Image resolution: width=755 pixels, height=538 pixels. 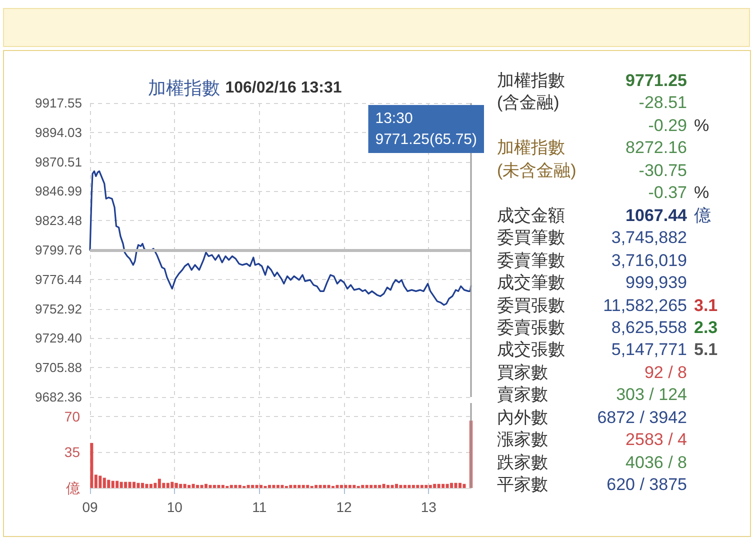 What do you see at coordinates (426, 129) in the screenshot?
I see `ref-line-label: 13:30 9771.25(65.75)` at bounding box center [426, 129].